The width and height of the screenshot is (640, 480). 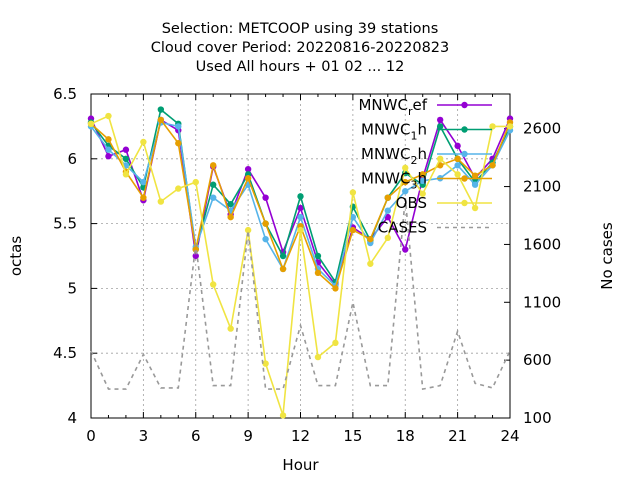 What do you see at coordinates (65, 94) in the screenshot?
I see `y-tick-label: 6.5` at bounding box center [65, 94].